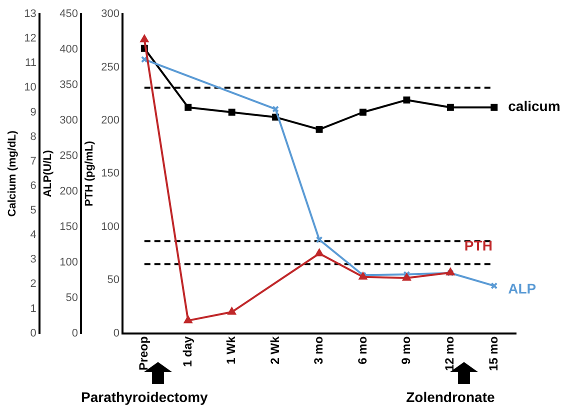 The image size is (588, 406). Describe the element at coordinates (275, 350) in the screenshot. I see `x-tick-label: 2 Wk` at that location.